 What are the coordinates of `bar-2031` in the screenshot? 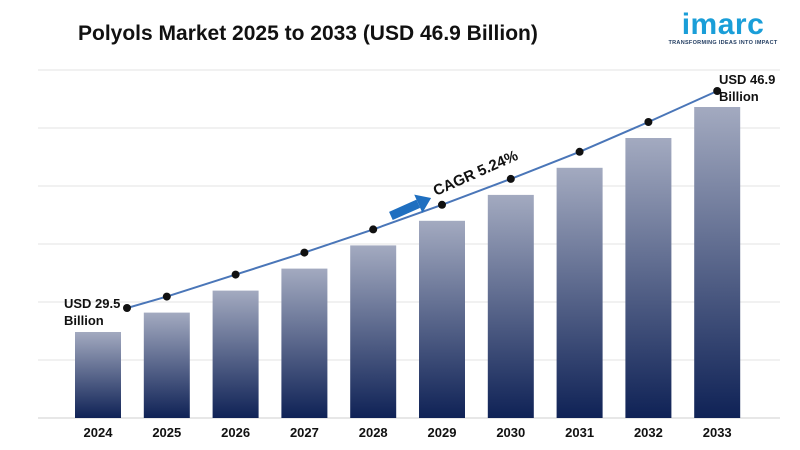 It's located at (579, 292).